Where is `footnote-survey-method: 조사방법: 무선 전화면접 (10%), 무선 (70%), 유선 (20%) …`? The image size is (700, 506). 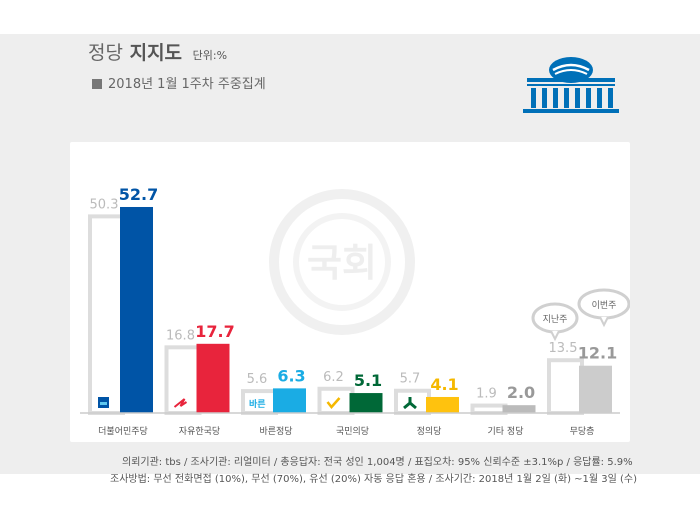
footnote-survey-method: 조사방법: 무선 전화면접 (10%), 무선 (70%), 유선 (20%) … is located at coordinates (374, 479).